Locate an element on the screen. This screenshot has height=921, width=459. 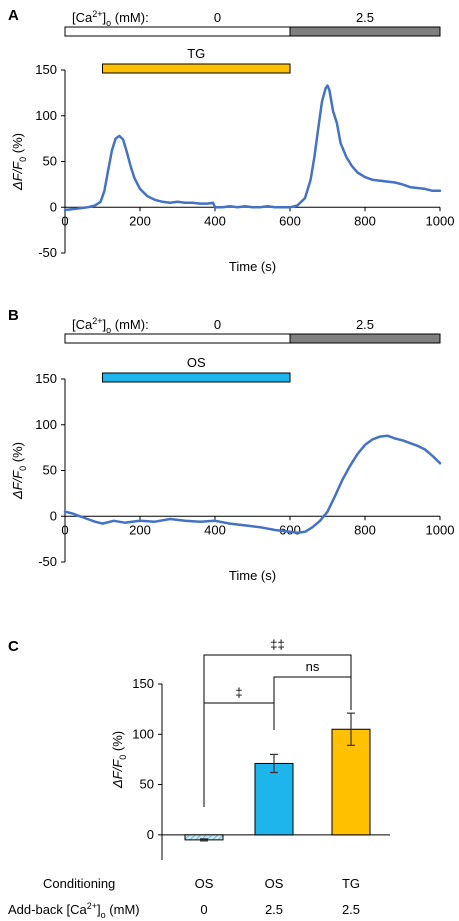
addback-label-part: Add-back [Ca is located at coordinates (48, 909).